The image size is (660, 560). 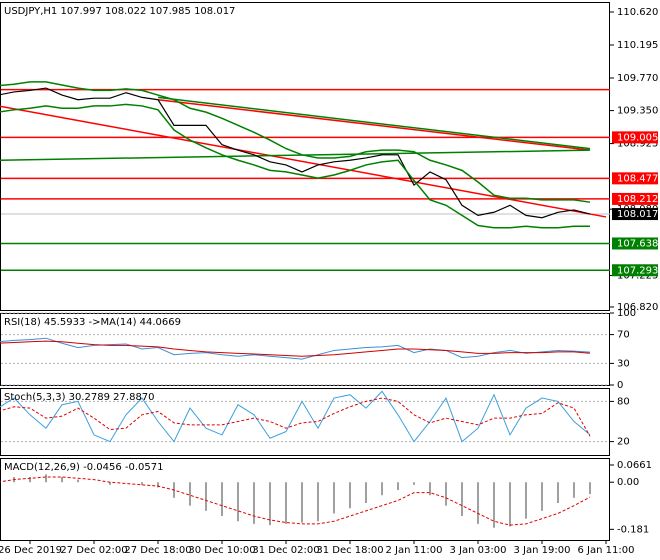 What do you see at coordinates (637, 45) in the screenshot?
I see `y-tick-label: 110.195` at bounding box center [637, 45].